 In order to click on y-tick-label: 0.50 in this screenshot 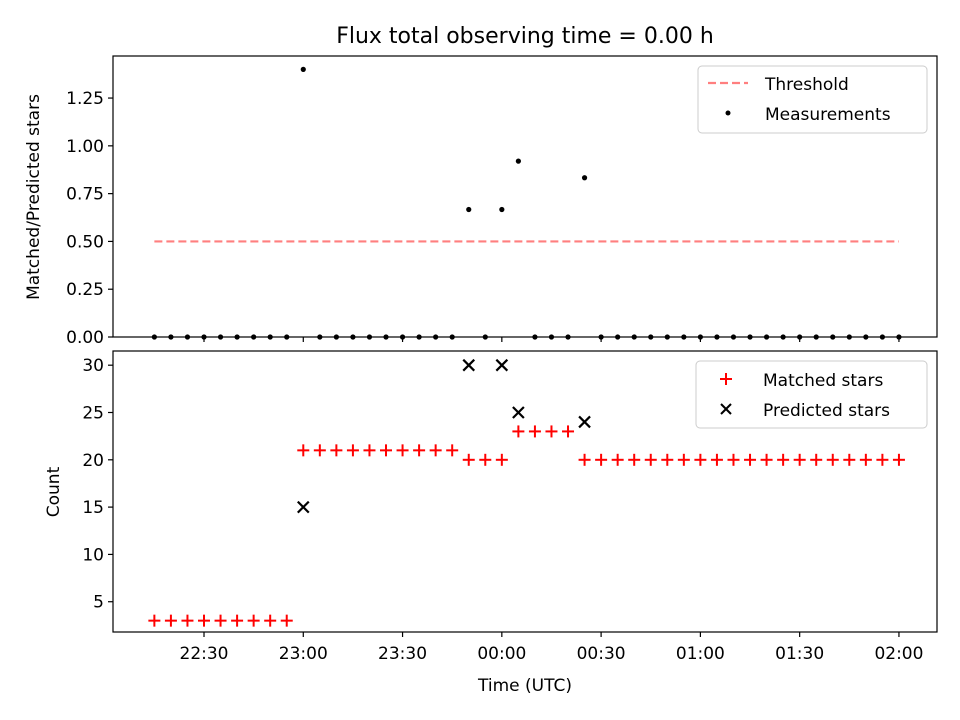, I will do `click(85, 242)`.